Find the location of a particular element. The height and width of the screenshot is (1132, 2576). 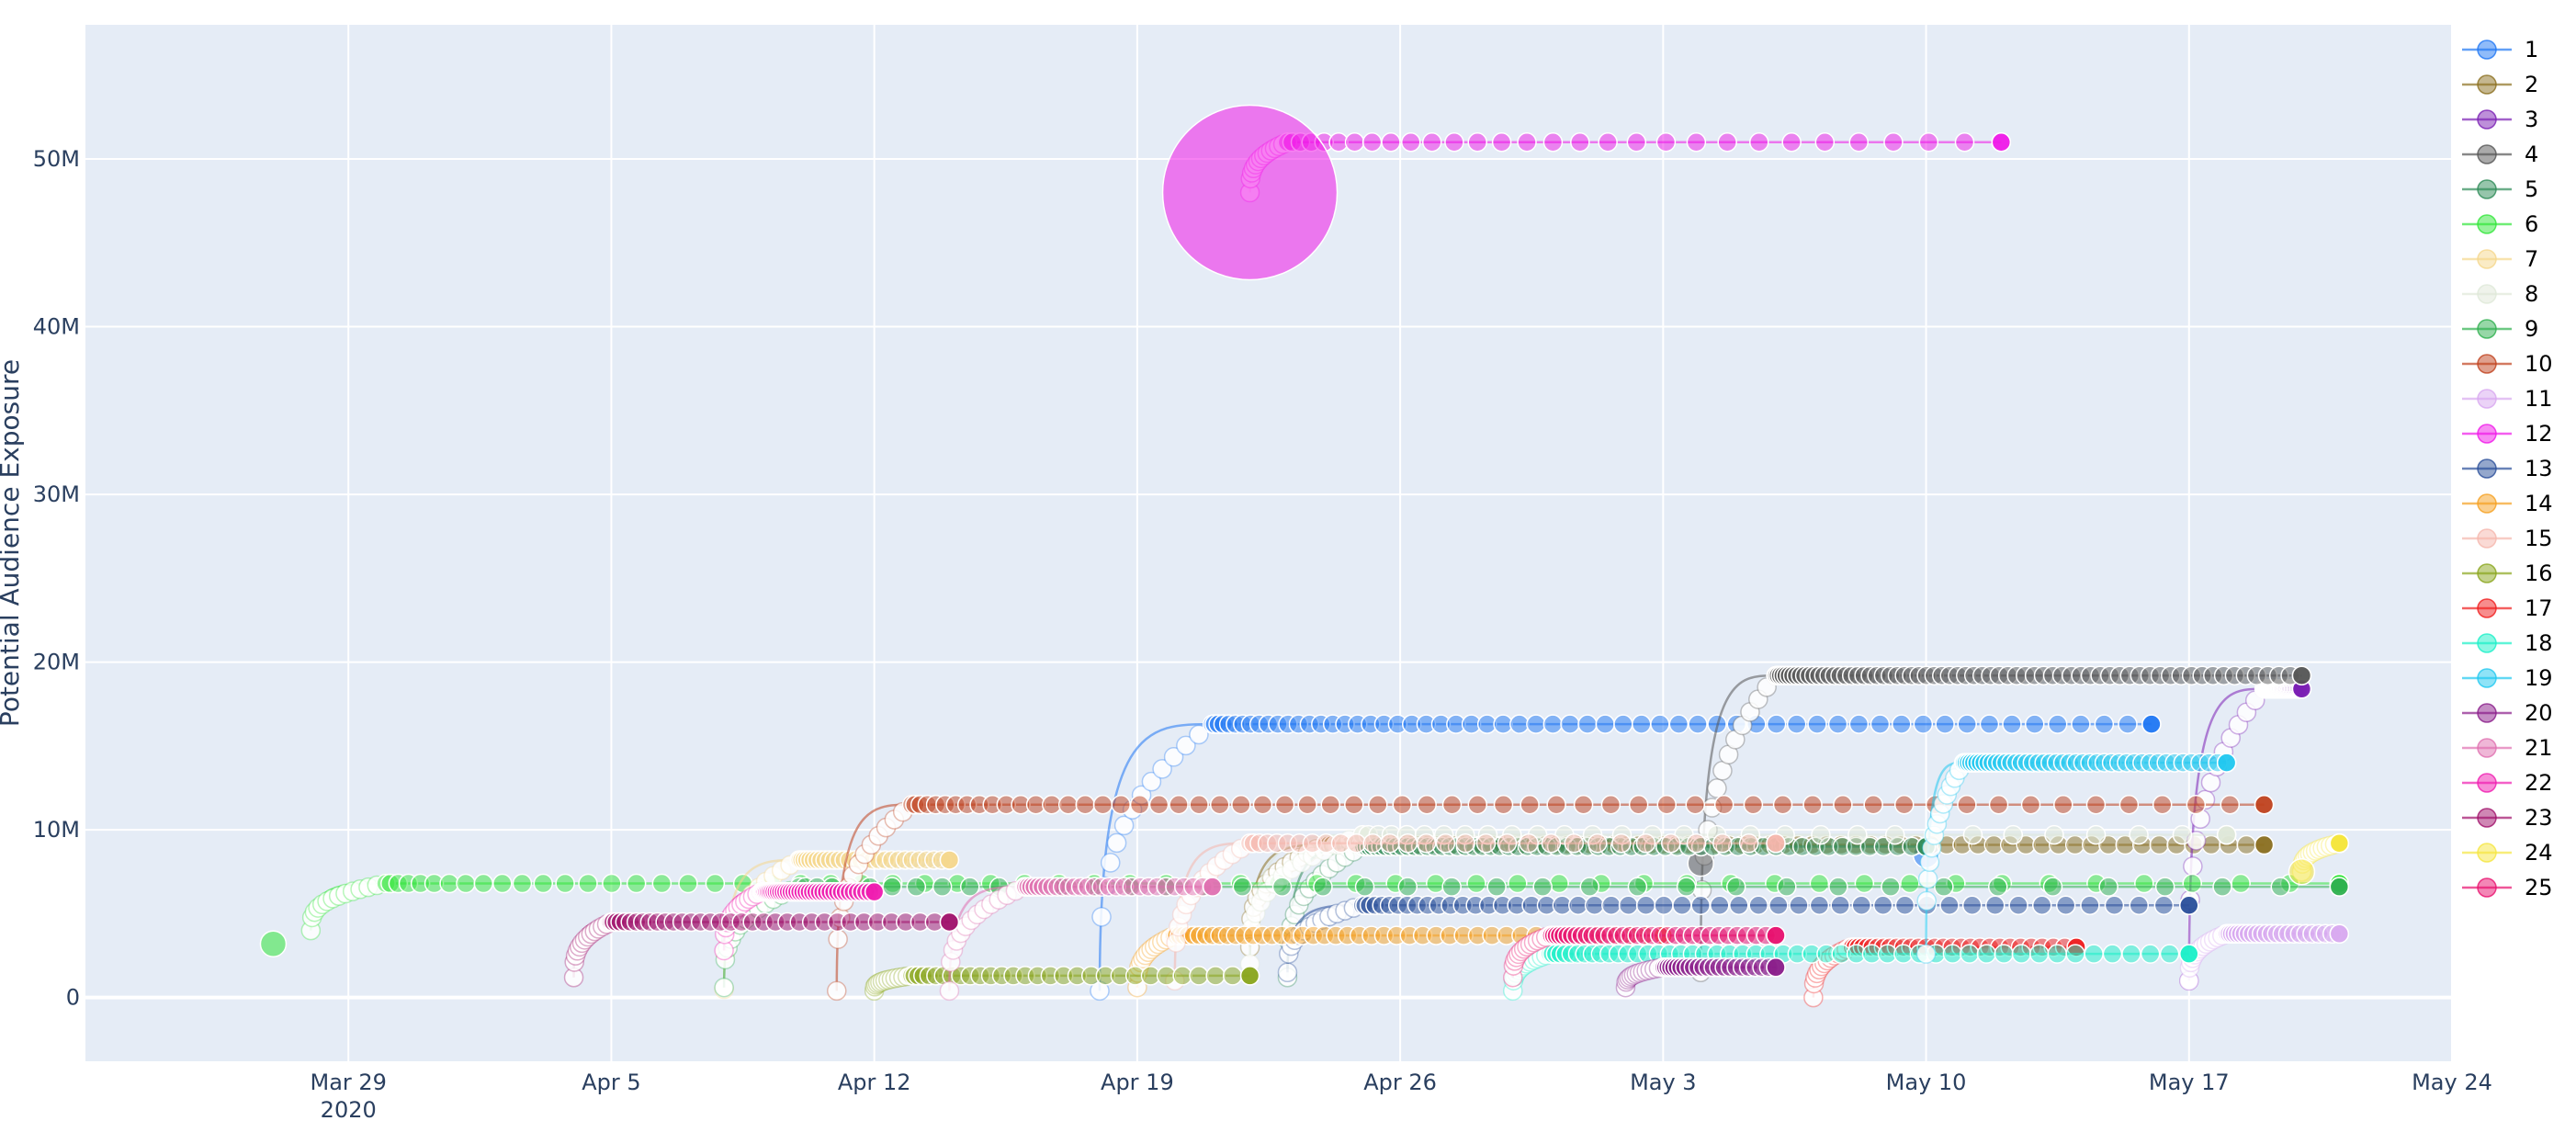

y-axis: 0 10M 20M 30M 40M 50M is located at coordinates (56, 578).